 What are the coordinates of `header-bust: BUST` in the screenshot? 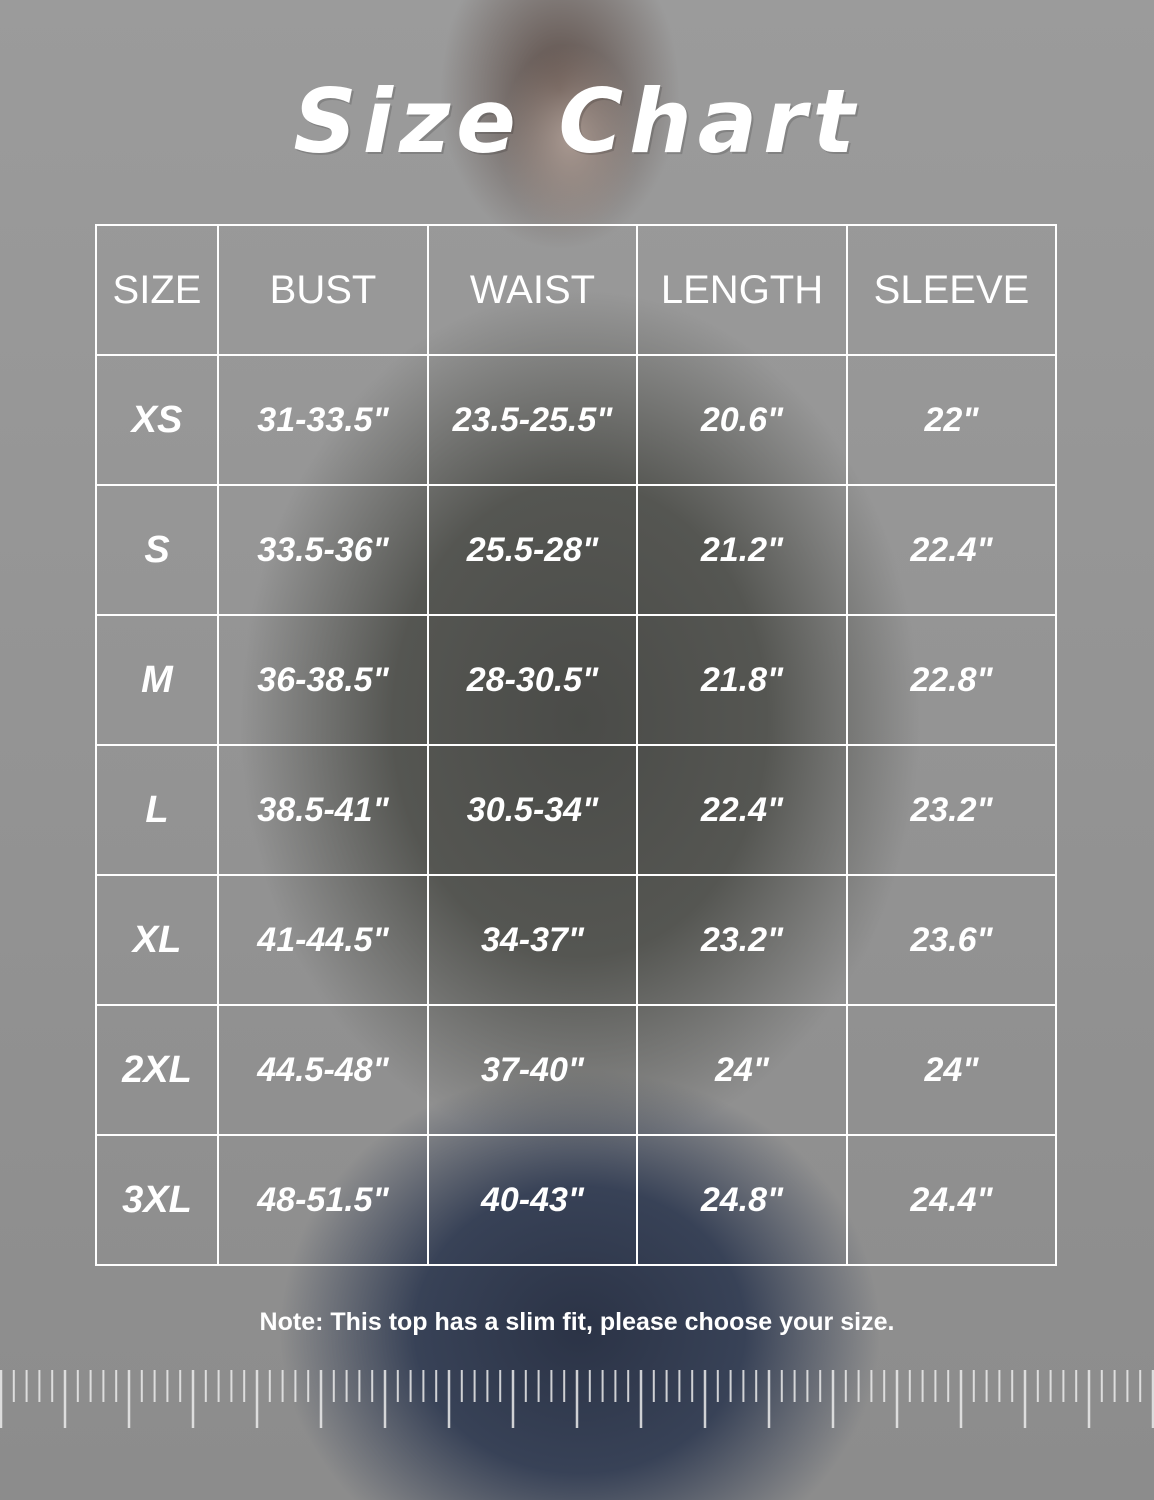 It's located at (323, 290).